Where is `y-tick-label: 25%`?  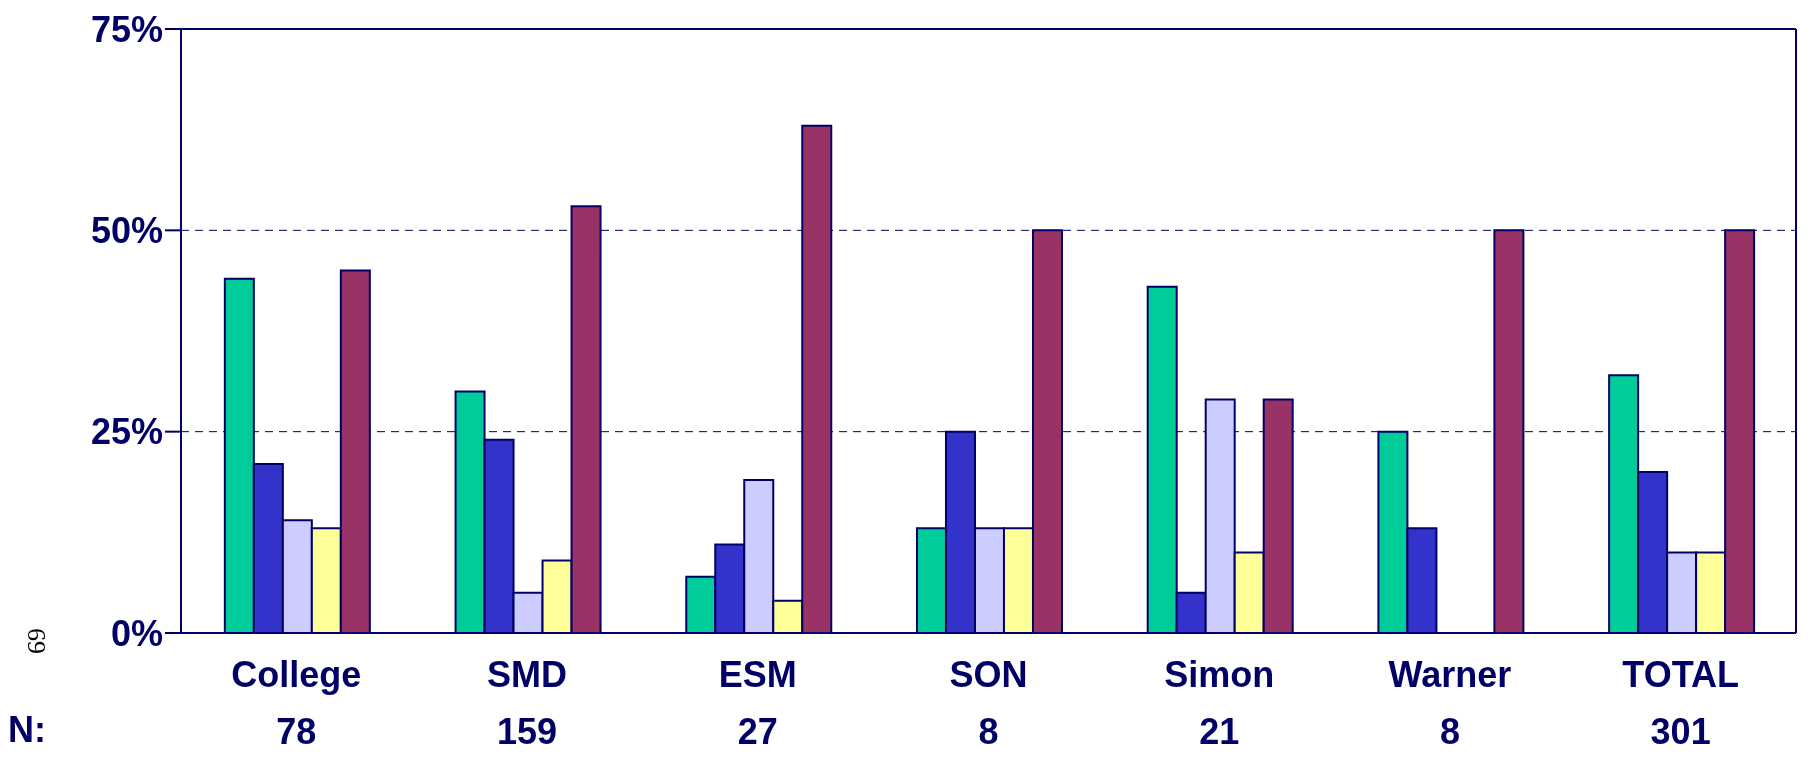 y-tick-label: 25% is located at coordinates (126, 432).